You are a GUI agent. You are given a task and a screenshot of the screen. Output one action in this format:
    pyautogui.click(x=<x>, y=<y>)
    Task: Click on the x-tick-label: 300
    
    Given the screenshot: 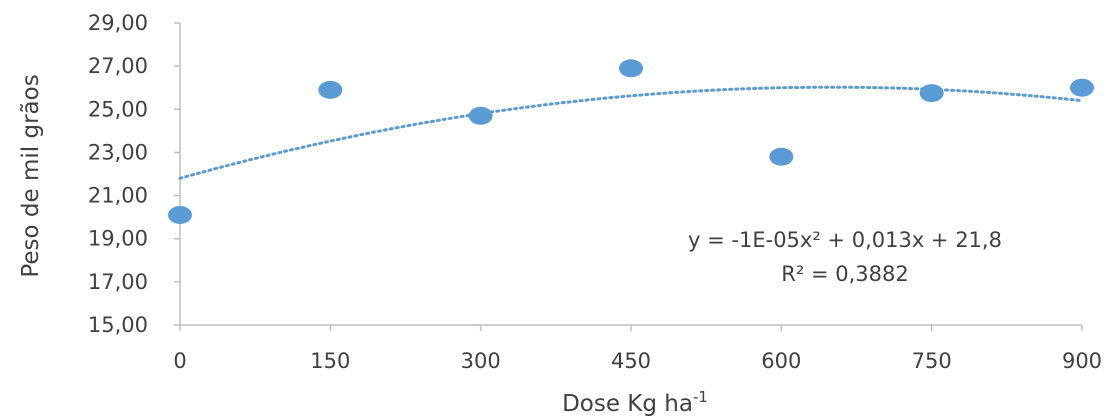 What is the action you would take?
    pyautogui.click(x=481, y=361)
    